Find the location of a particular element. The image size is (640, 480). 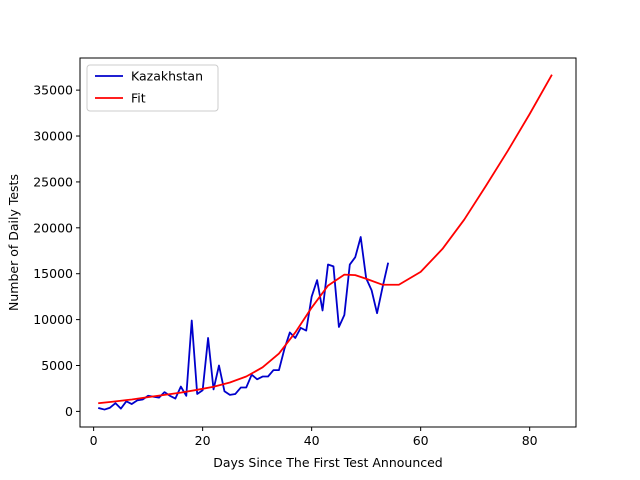

y-tick-label: 0 is located at coordinates (69, 411).